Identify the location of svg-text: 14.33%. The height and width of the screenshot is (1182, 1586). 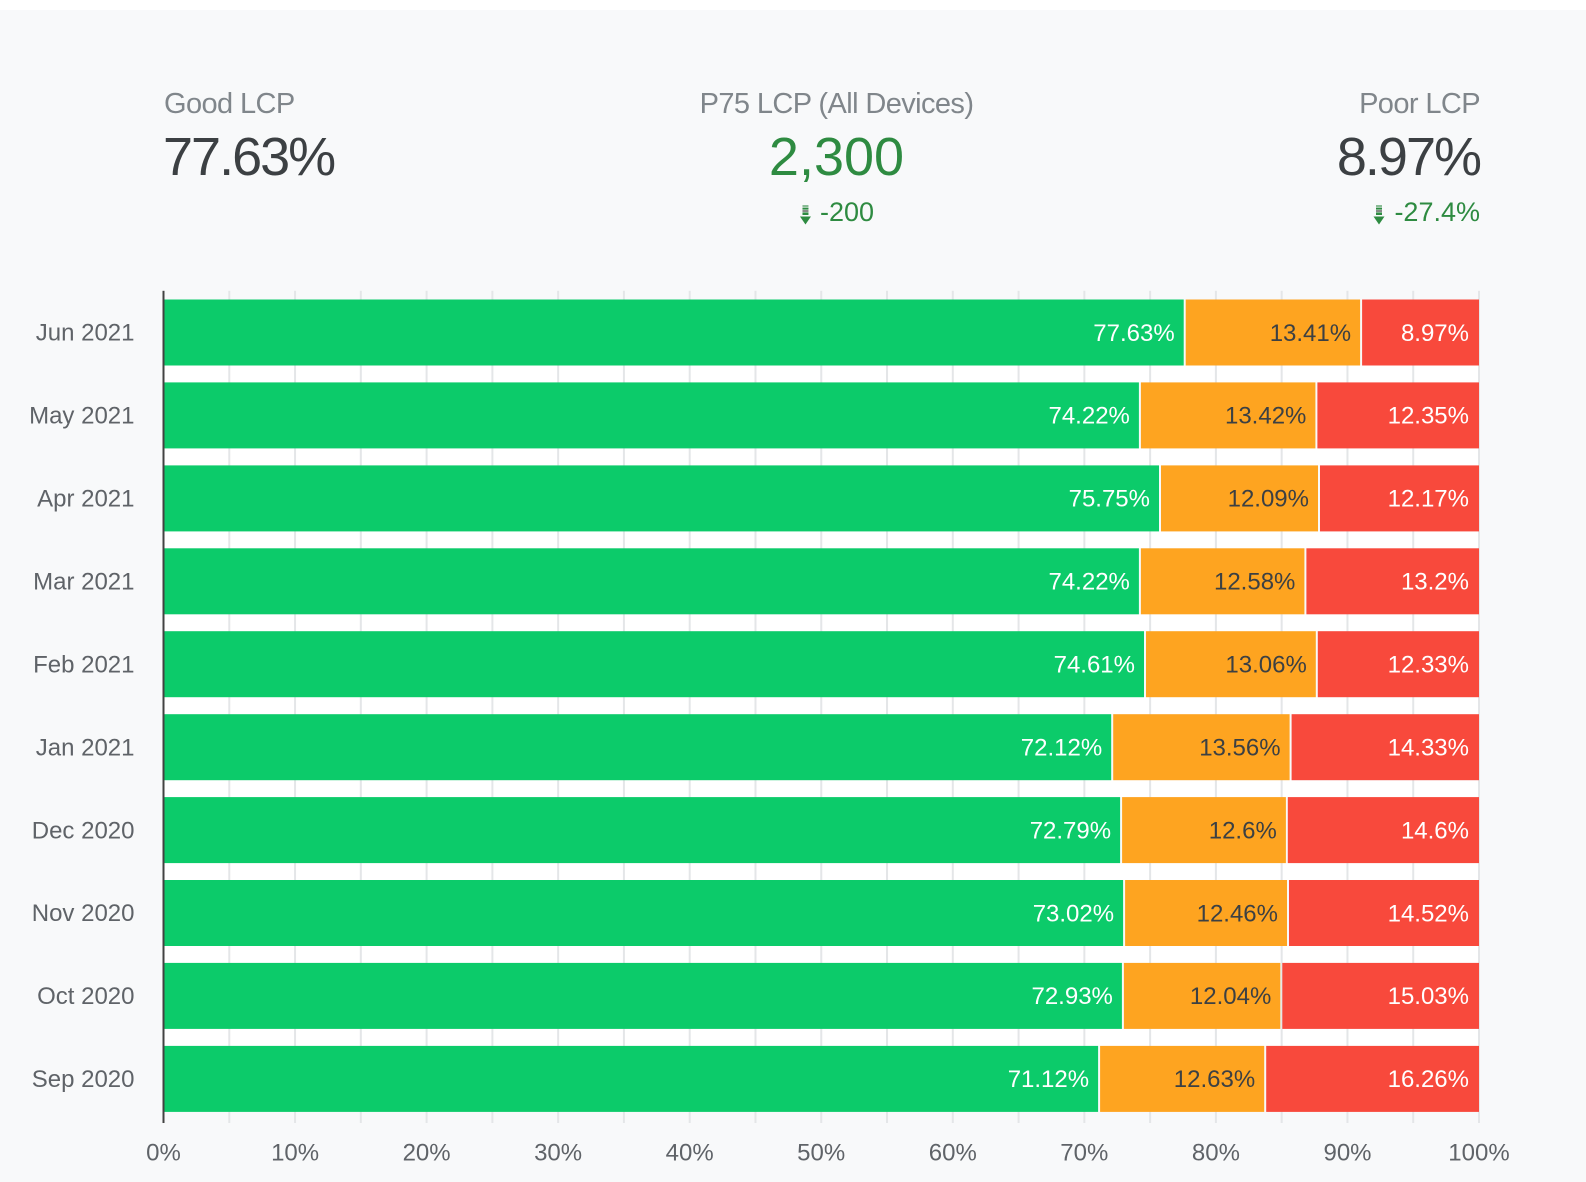
(1428, 748).